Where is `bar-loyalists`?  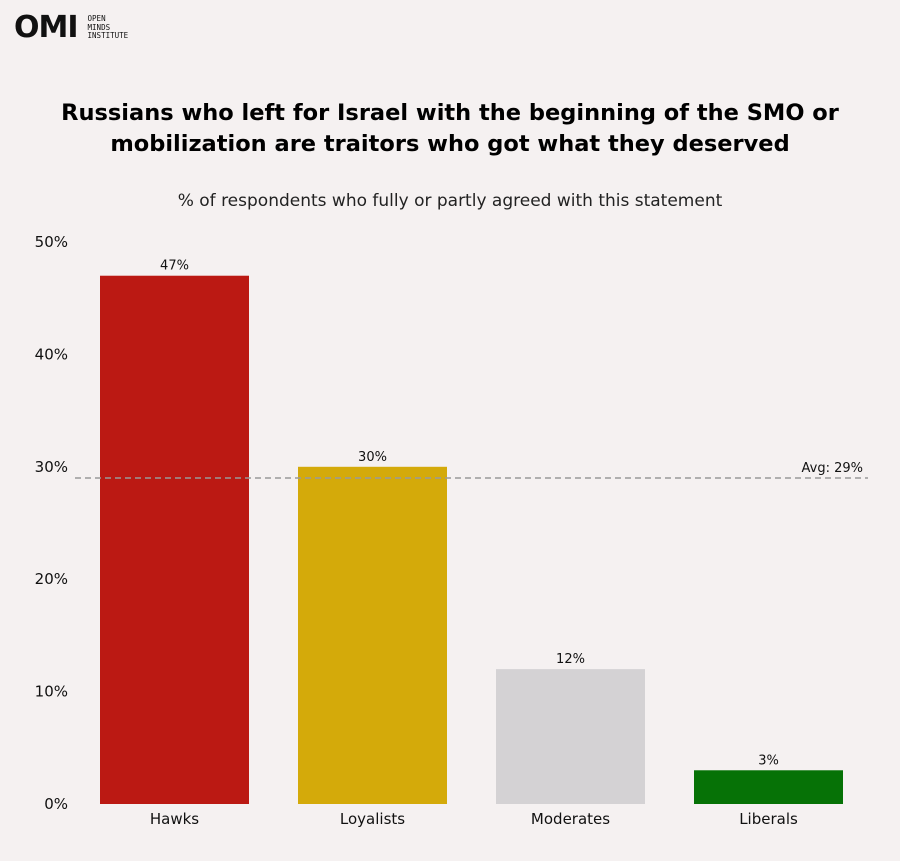
bar-loyalists is located at coordinates (372, 635).